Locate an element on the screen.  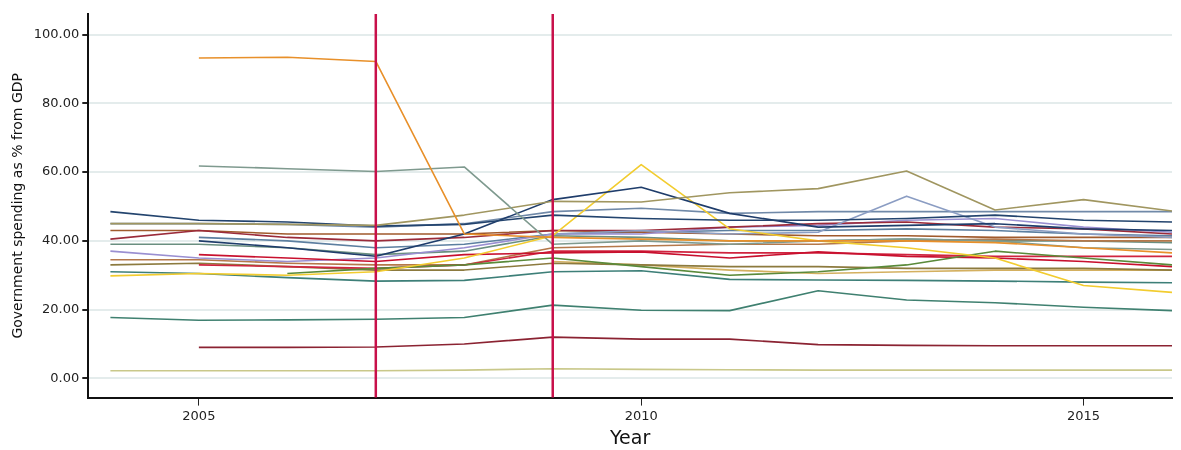
y-tick-label: 60.00 is located at coordinates (61, 171).